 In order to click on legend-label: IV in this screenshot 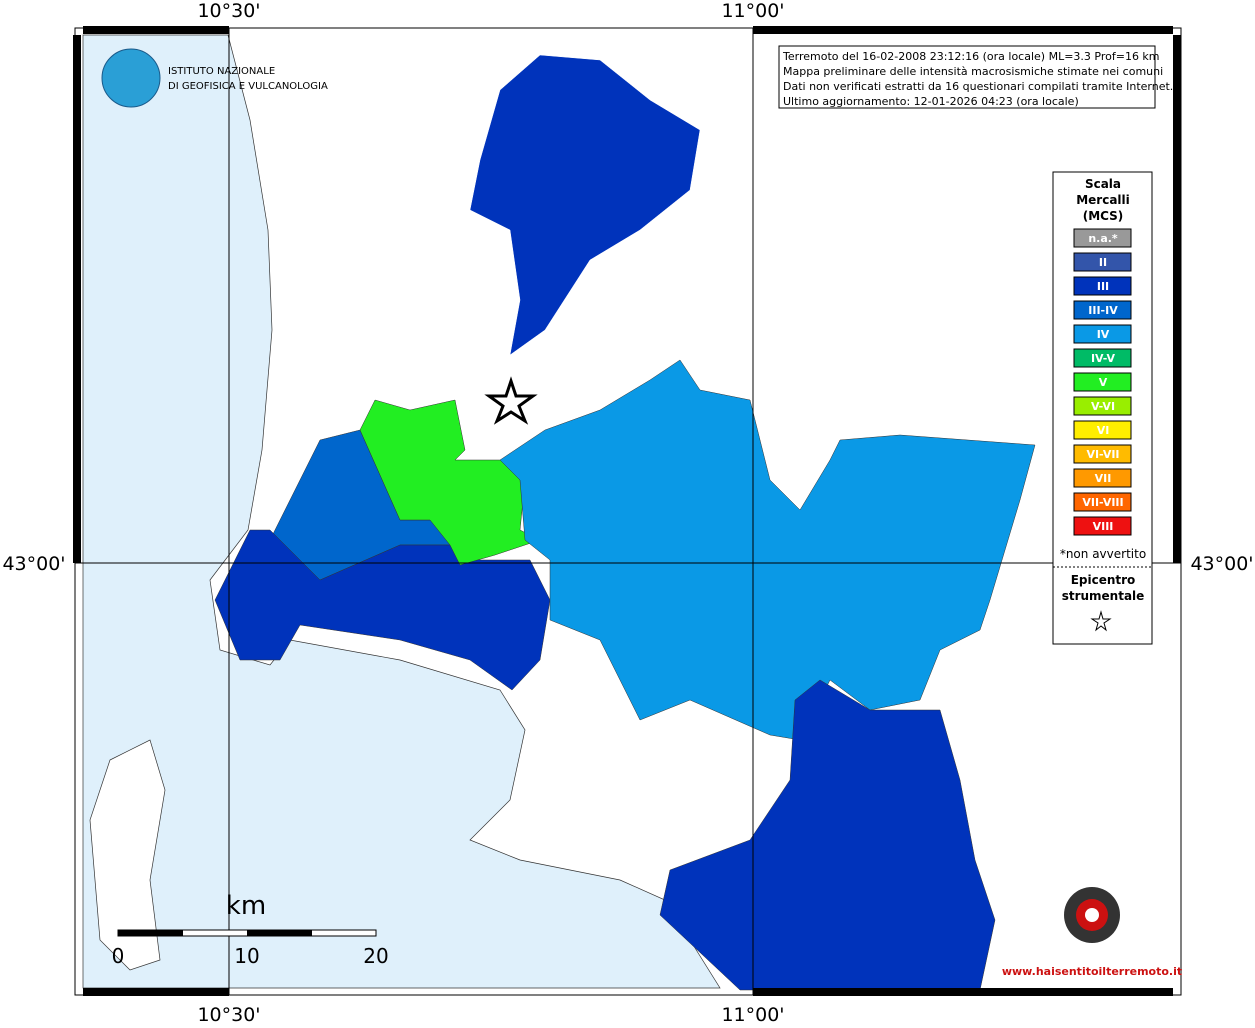, I will do `click(1103, 334)`.